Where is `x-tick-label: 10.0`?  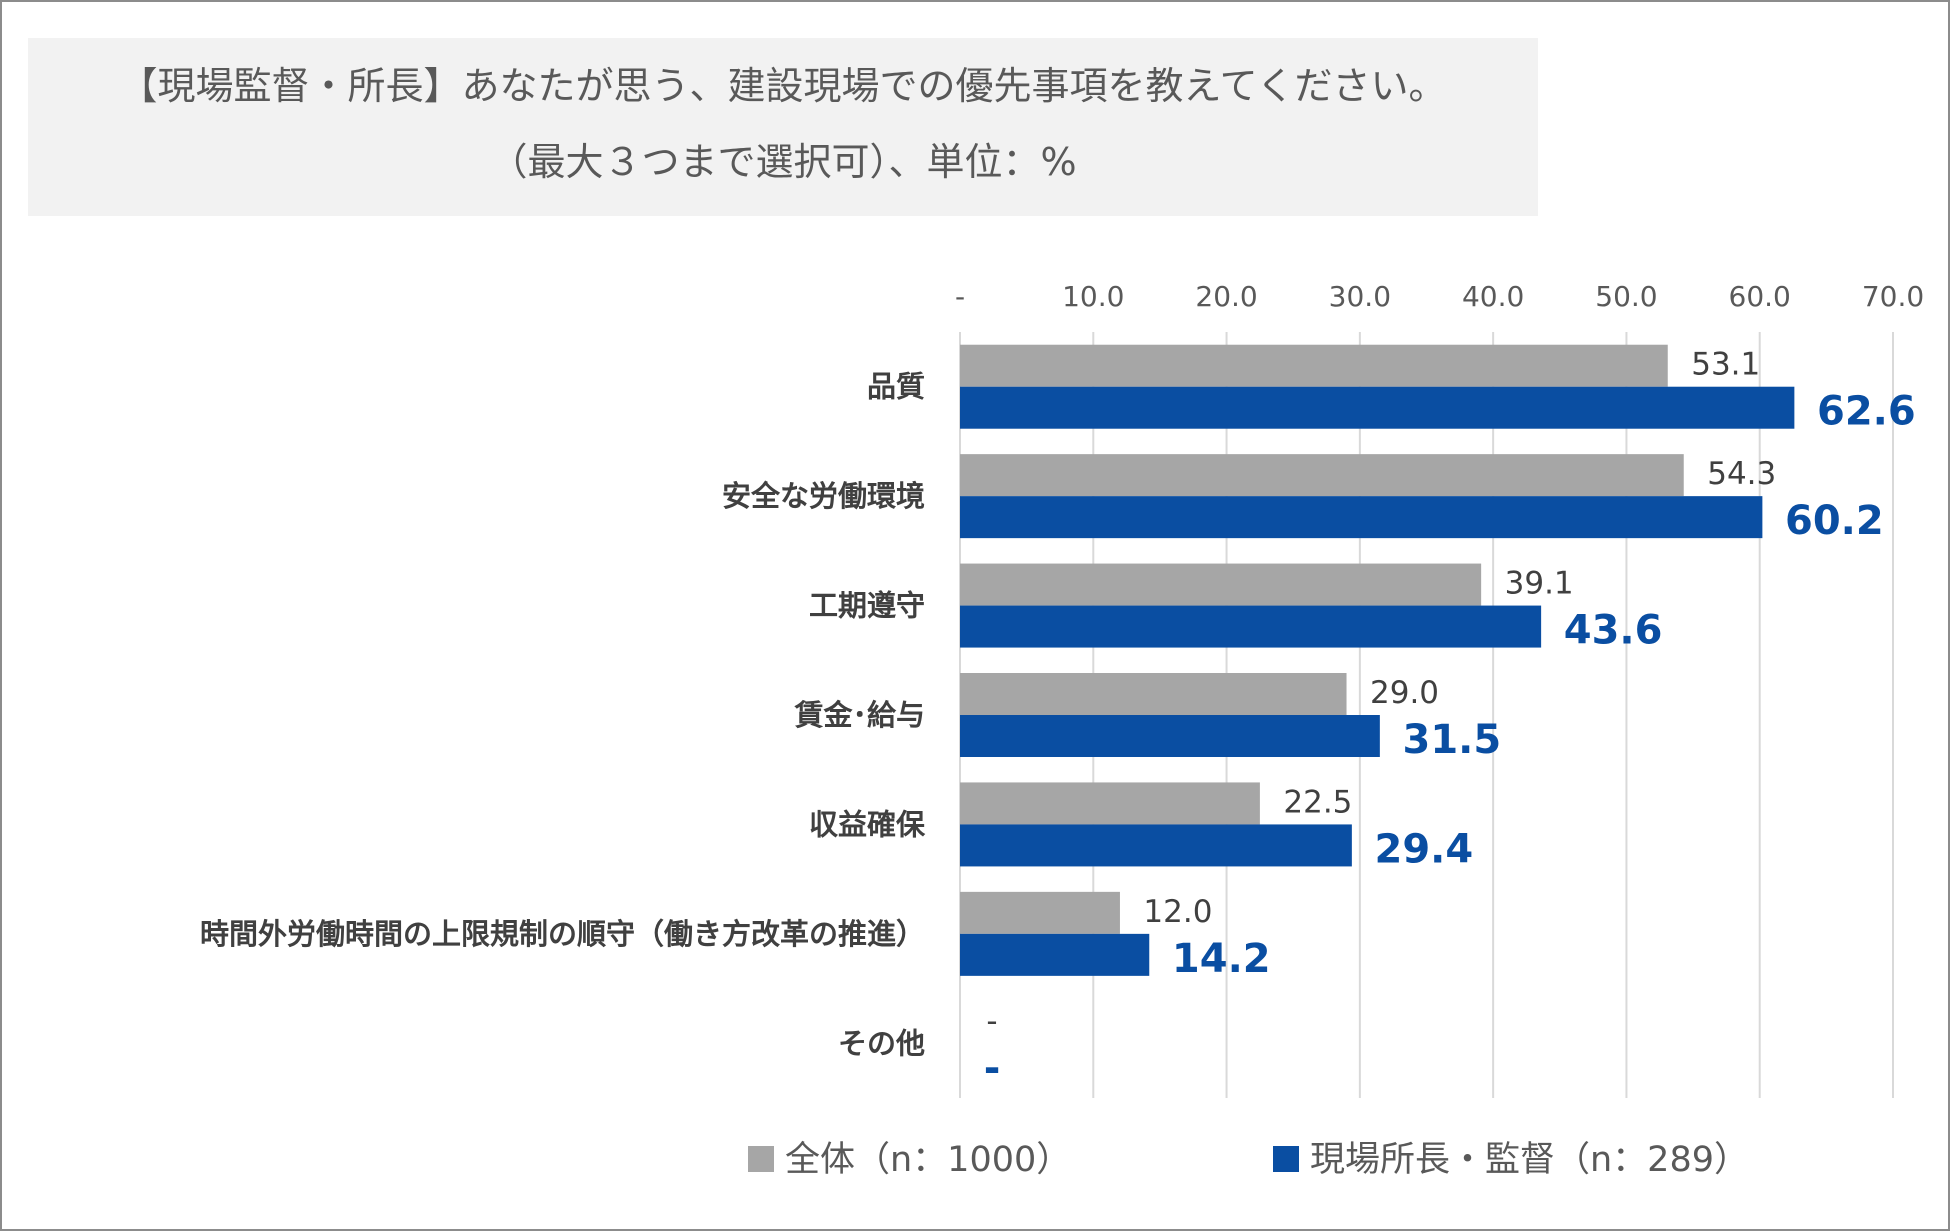
x-tick-label: 10.0 is located at coordinates (1093, 296).